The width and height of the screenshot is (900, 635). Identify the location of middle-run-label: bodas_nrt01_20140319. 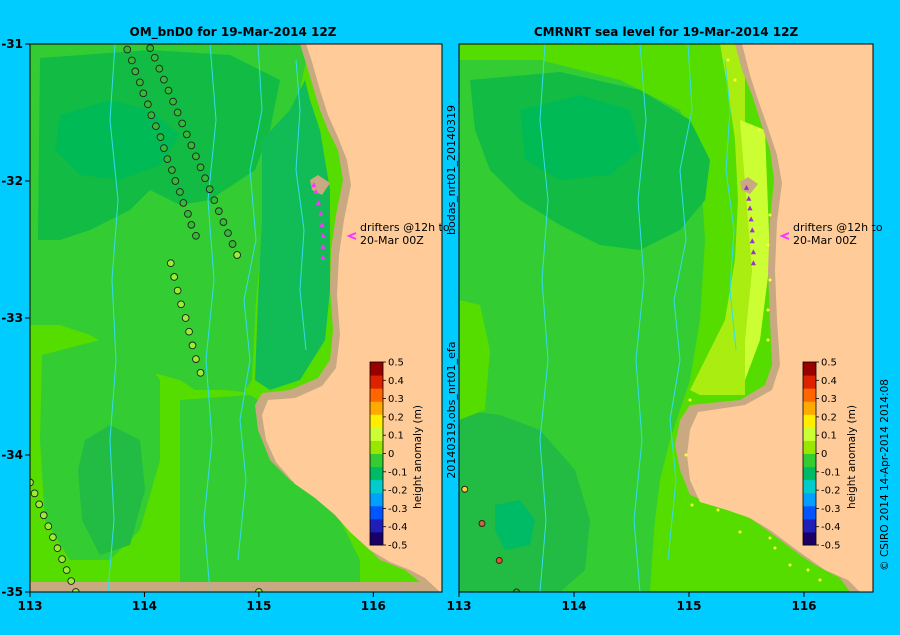
(451, 170).